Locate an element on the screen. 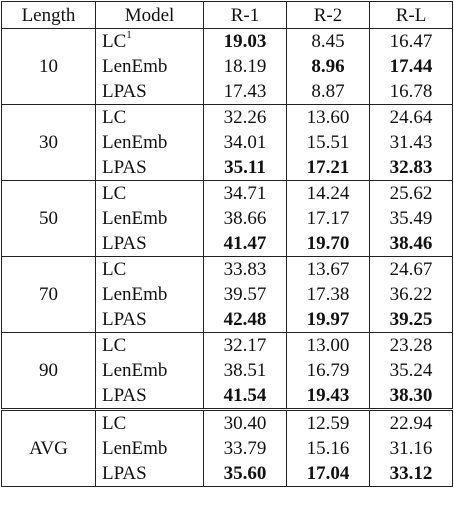  score-r2-cell: 15.51 is located at coordinates (328, 142).